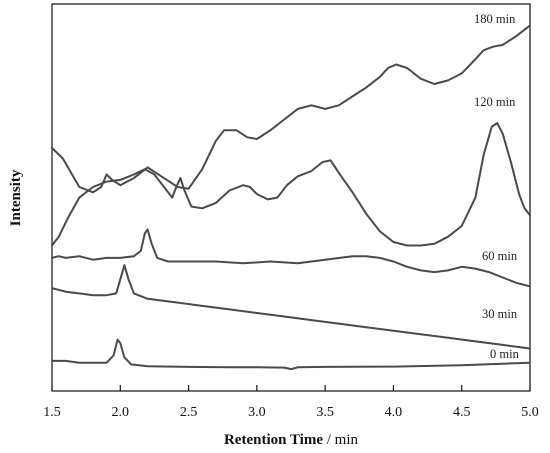  Describe the element at coordinates (495, 19) in the screenshot. I see `series-label-0: 180 min` at that location.